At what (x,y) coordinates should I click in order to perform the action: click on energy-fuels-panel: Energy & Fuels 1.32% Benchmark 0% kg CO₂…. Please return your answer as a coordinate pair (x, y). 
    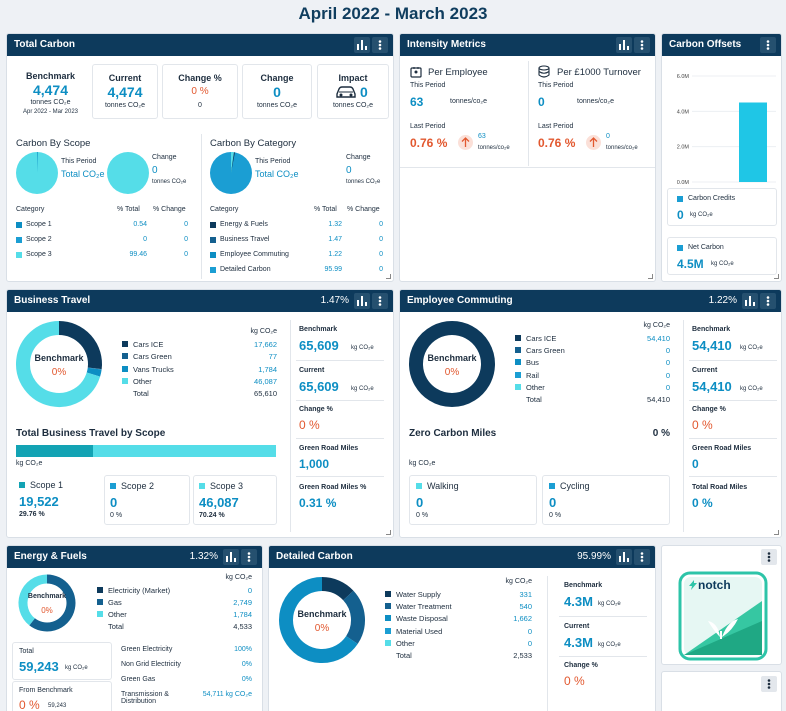
    Looking at the image, I should click on (134, 628).